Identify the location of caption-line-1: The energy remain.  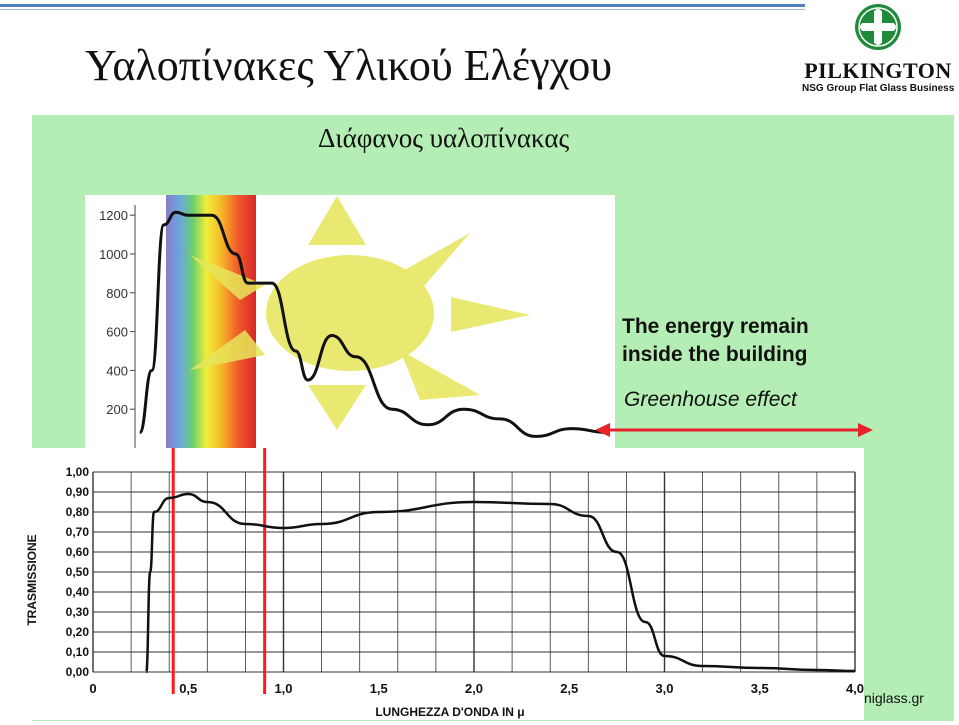
(715, 326).